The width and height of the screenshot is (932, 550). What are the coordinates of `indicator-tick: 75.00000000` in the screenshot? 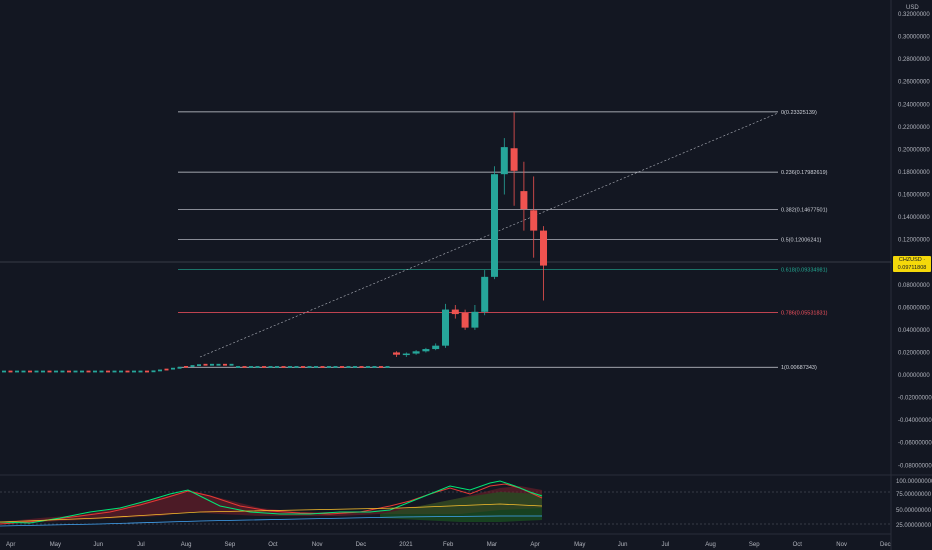 It's located at (914, 495).